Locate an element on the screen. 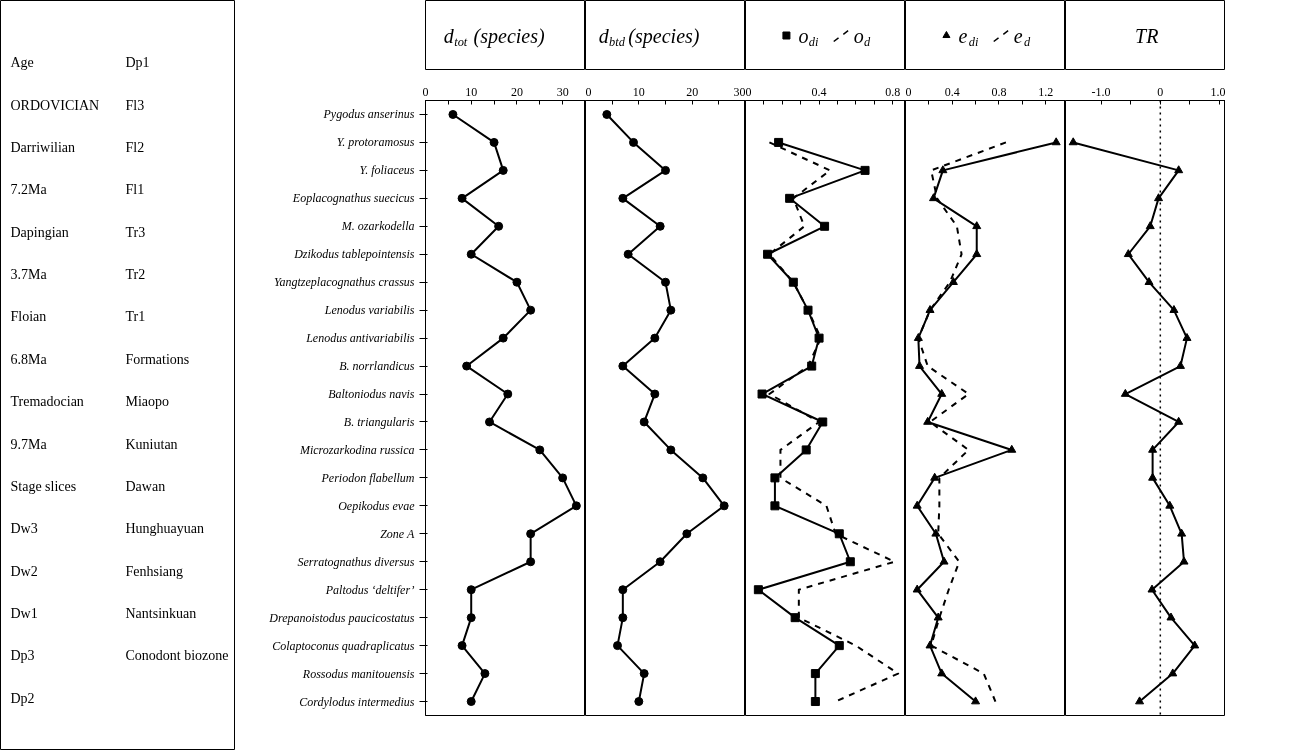 Image resolution: width=1294 pixels, height=753 pixels. y-tick-label: M. ozarkodella is located at coordinates (377, 226).